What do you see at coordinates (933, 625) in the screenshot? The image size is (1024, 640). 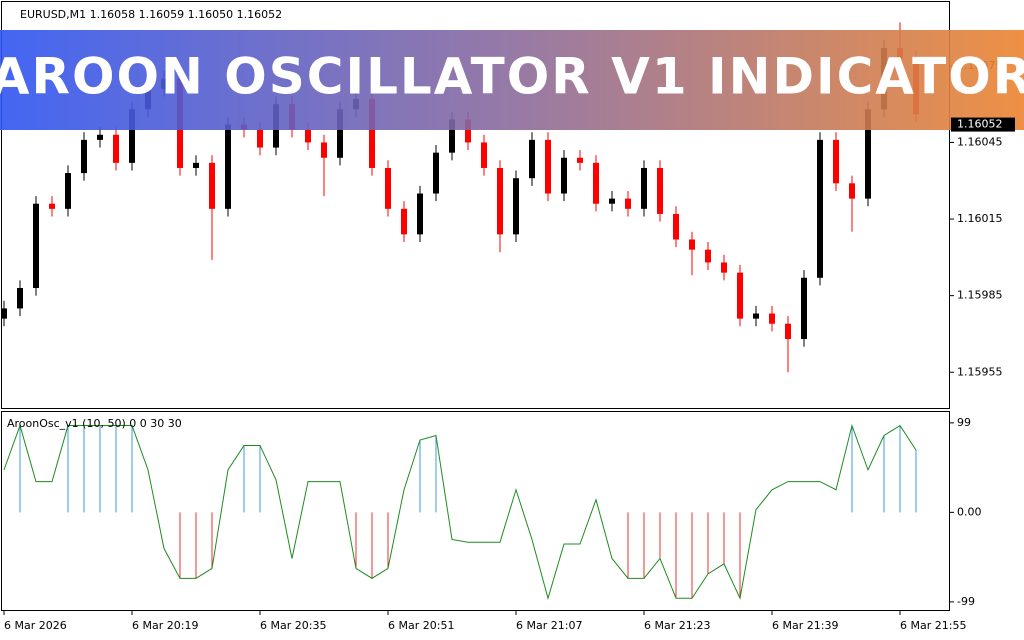 I see `x-tick-label: 6 Mar 21:55` at bounding box center [933, 625].